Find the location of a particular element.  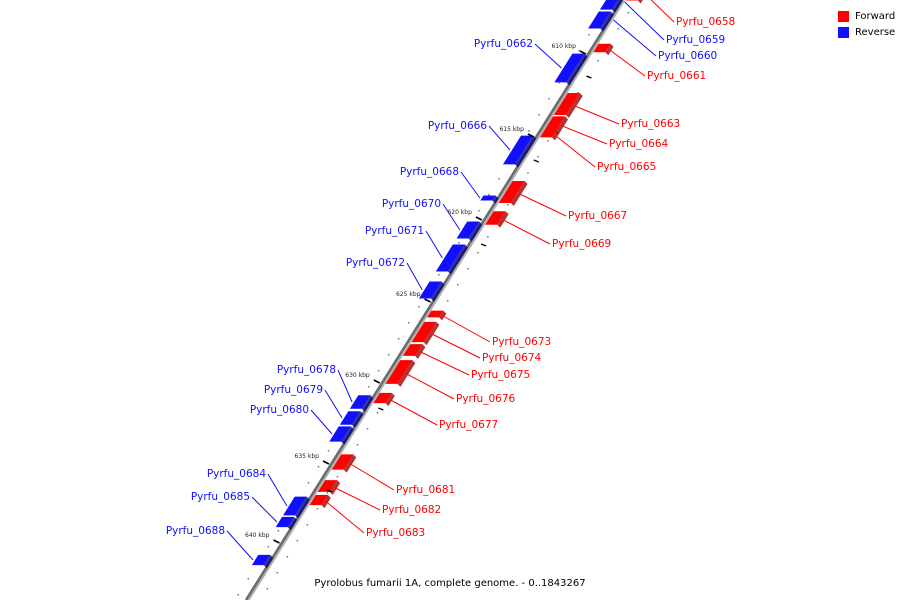

forward-gene-Pyrfu_0661-leader is located at coordinates (627, 63).